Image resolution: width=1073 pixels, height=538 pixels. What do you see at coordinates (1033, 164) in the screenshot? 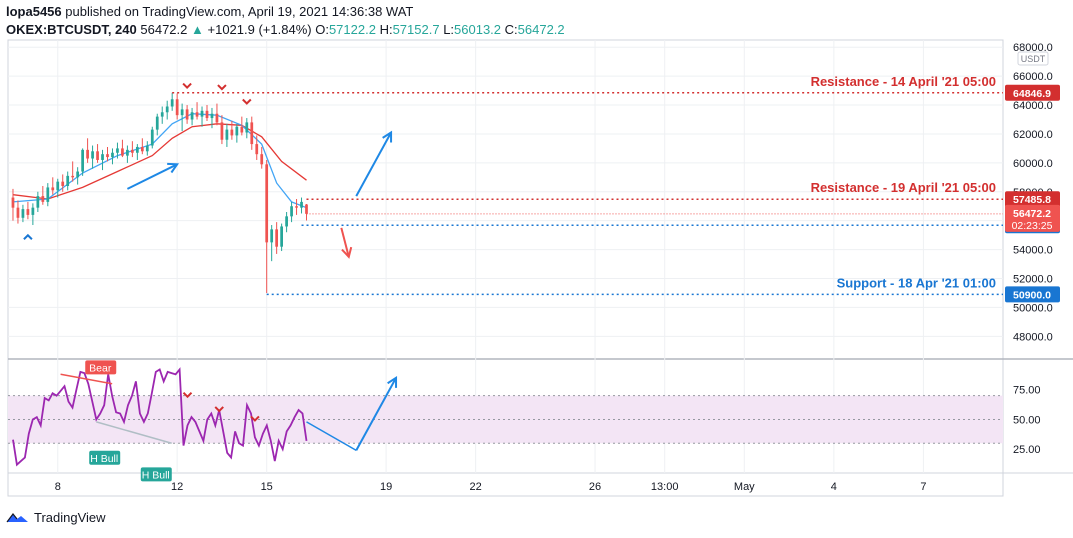
I see `y-tick-label: 60000.0` at bounding box center [1033, 164].